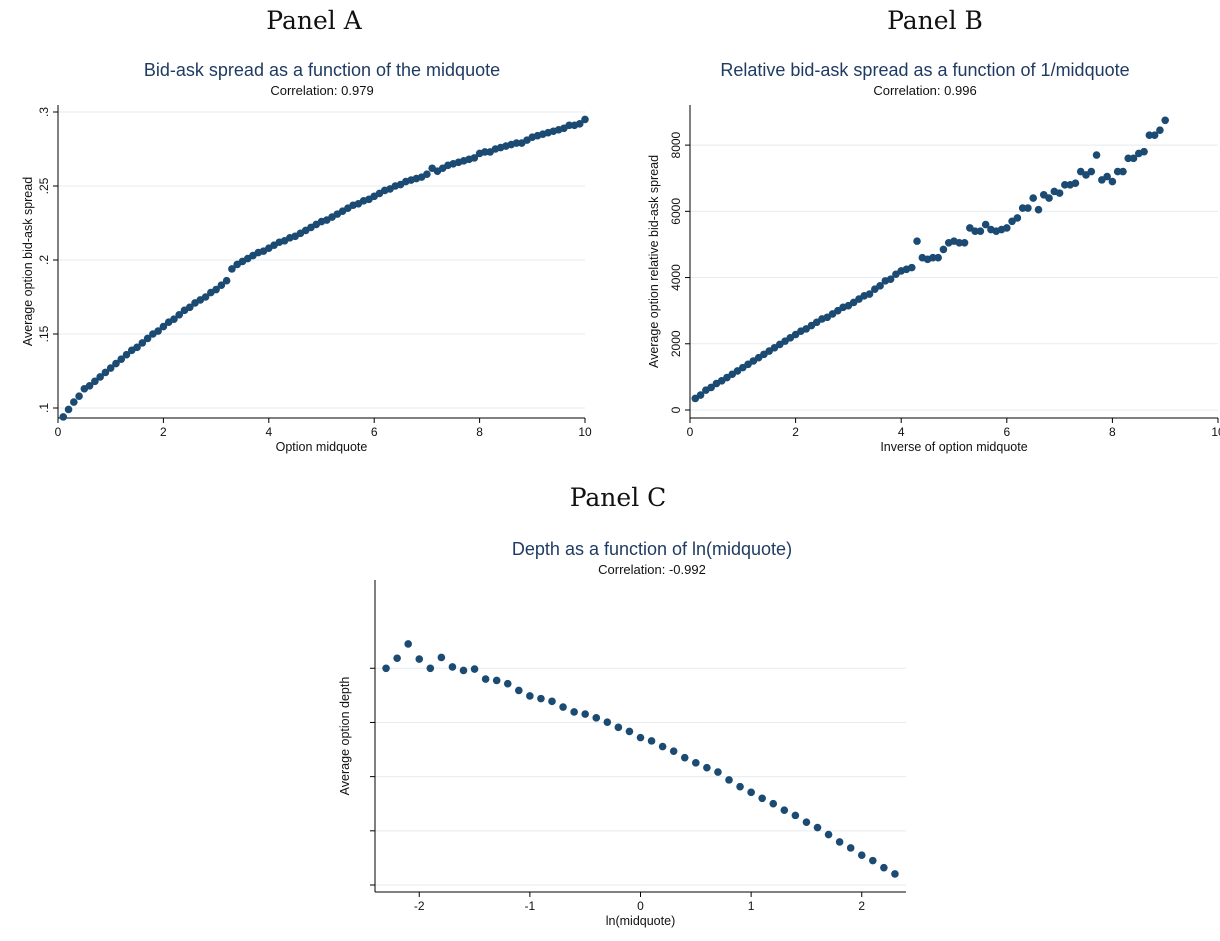 Image resolution: width=1220 pixels, height=941 pixels. Describe the element at coordinates (322, 447) in the screenshot. I see `x-axis-label: Option midquote` at that location.